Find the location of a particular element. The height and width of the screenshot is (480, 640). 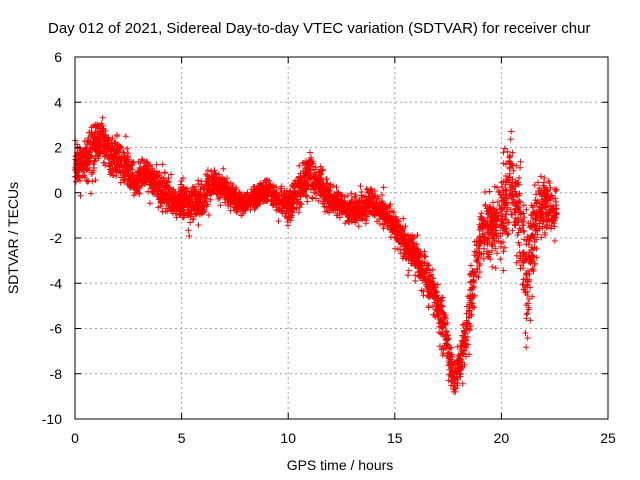

x-axis-label: GPS time / hours is located at coordinates (340, 465).